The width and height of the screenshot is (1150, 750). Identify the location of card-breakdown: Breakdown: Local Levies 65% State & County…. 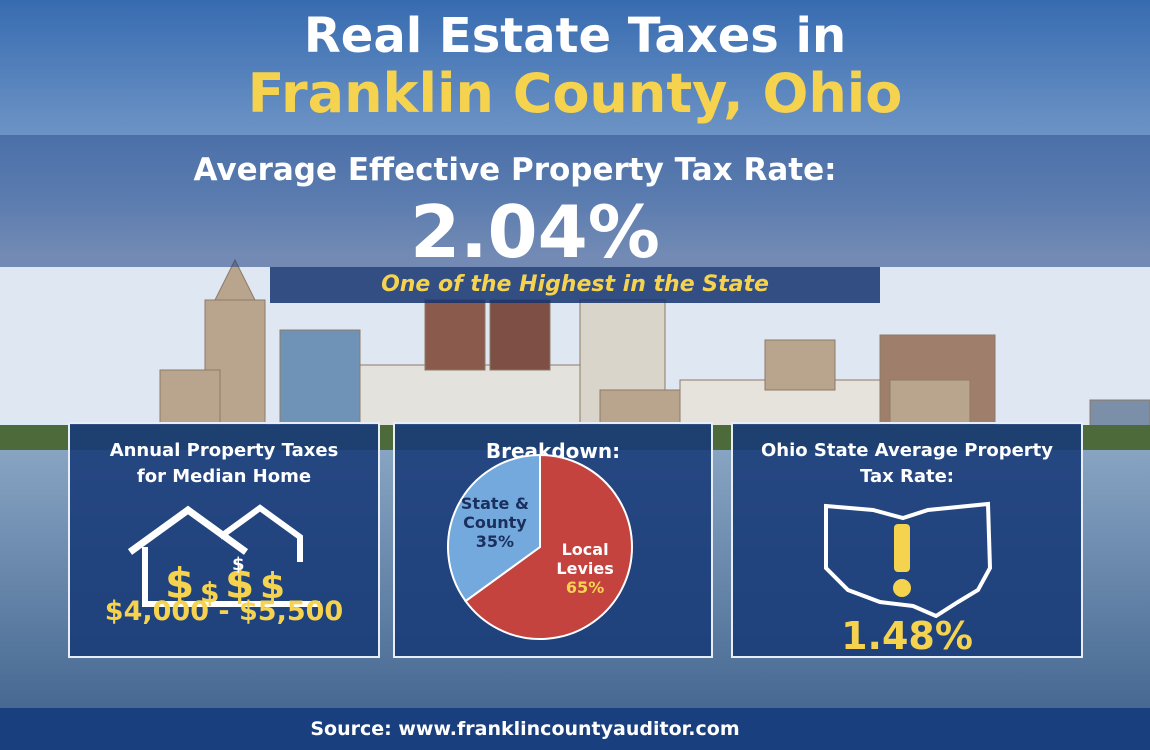
(553, 540).